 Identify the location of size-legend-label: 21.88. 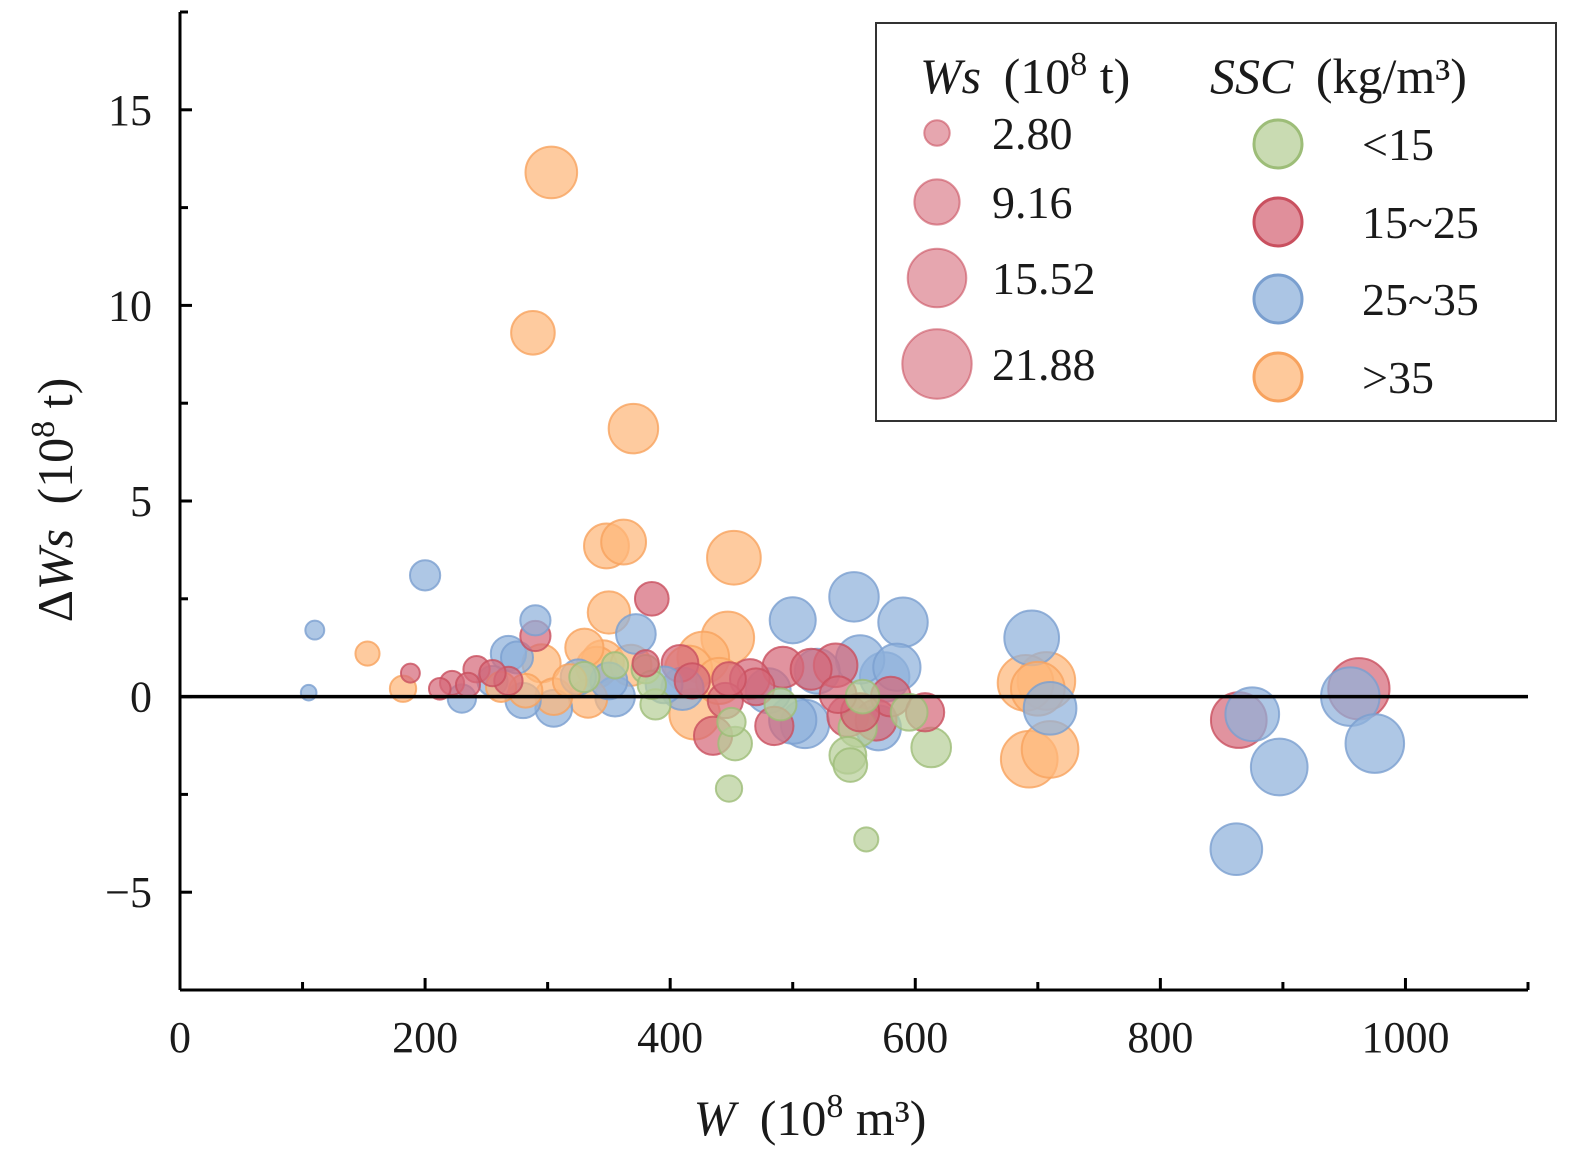
(1044, 364).